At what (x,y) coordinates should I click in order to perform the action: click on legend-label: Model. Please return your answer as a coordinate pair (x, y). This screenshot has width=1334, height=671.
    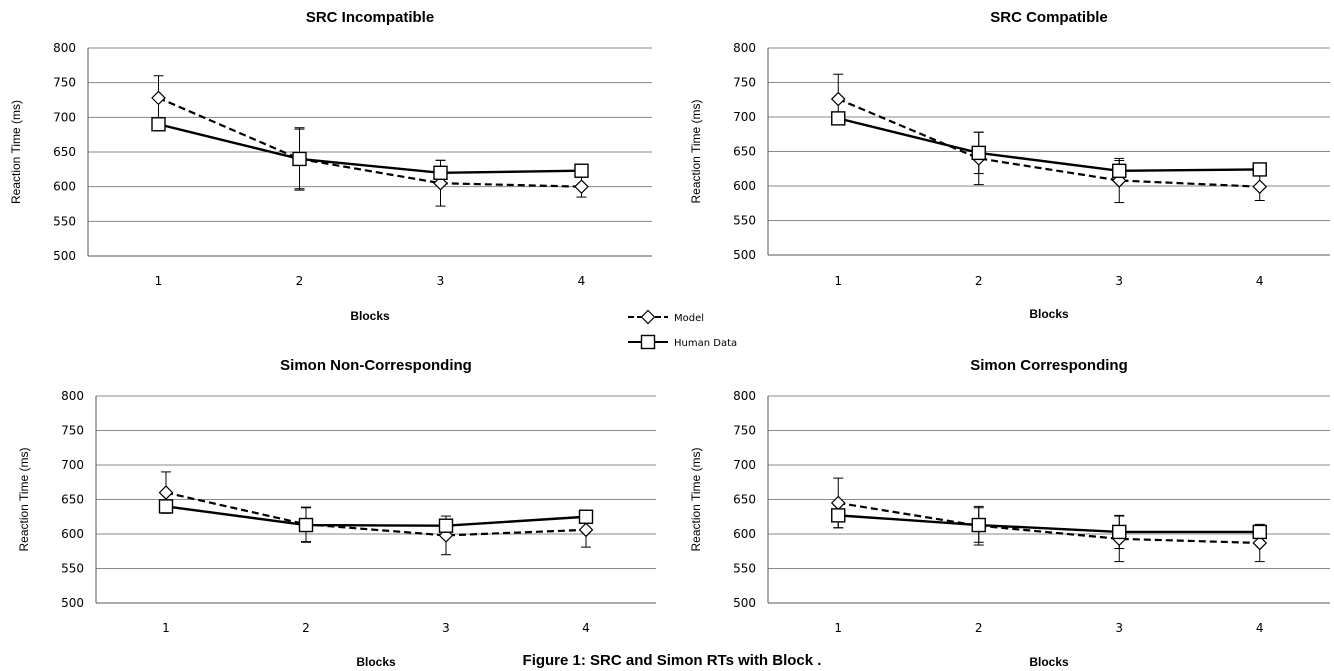
    Looking at the image, I should click on (689, 318).